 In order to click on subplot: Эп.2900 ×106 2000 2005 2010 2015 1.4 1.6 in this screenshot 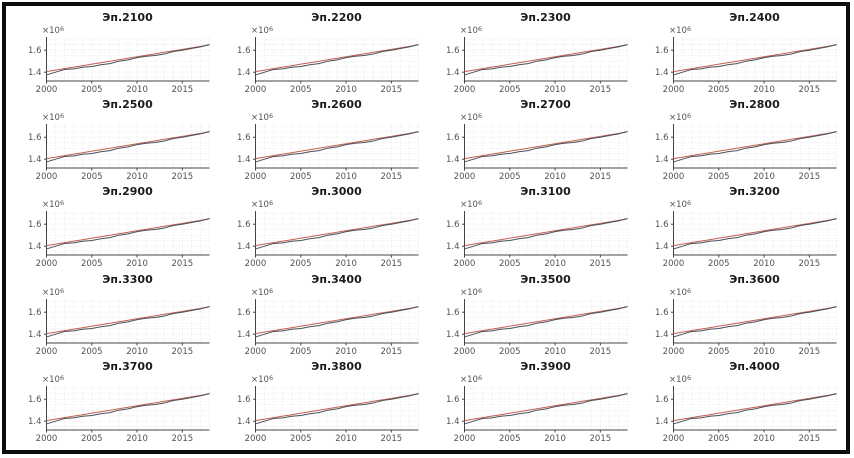, I will do `click(112, 227)`.